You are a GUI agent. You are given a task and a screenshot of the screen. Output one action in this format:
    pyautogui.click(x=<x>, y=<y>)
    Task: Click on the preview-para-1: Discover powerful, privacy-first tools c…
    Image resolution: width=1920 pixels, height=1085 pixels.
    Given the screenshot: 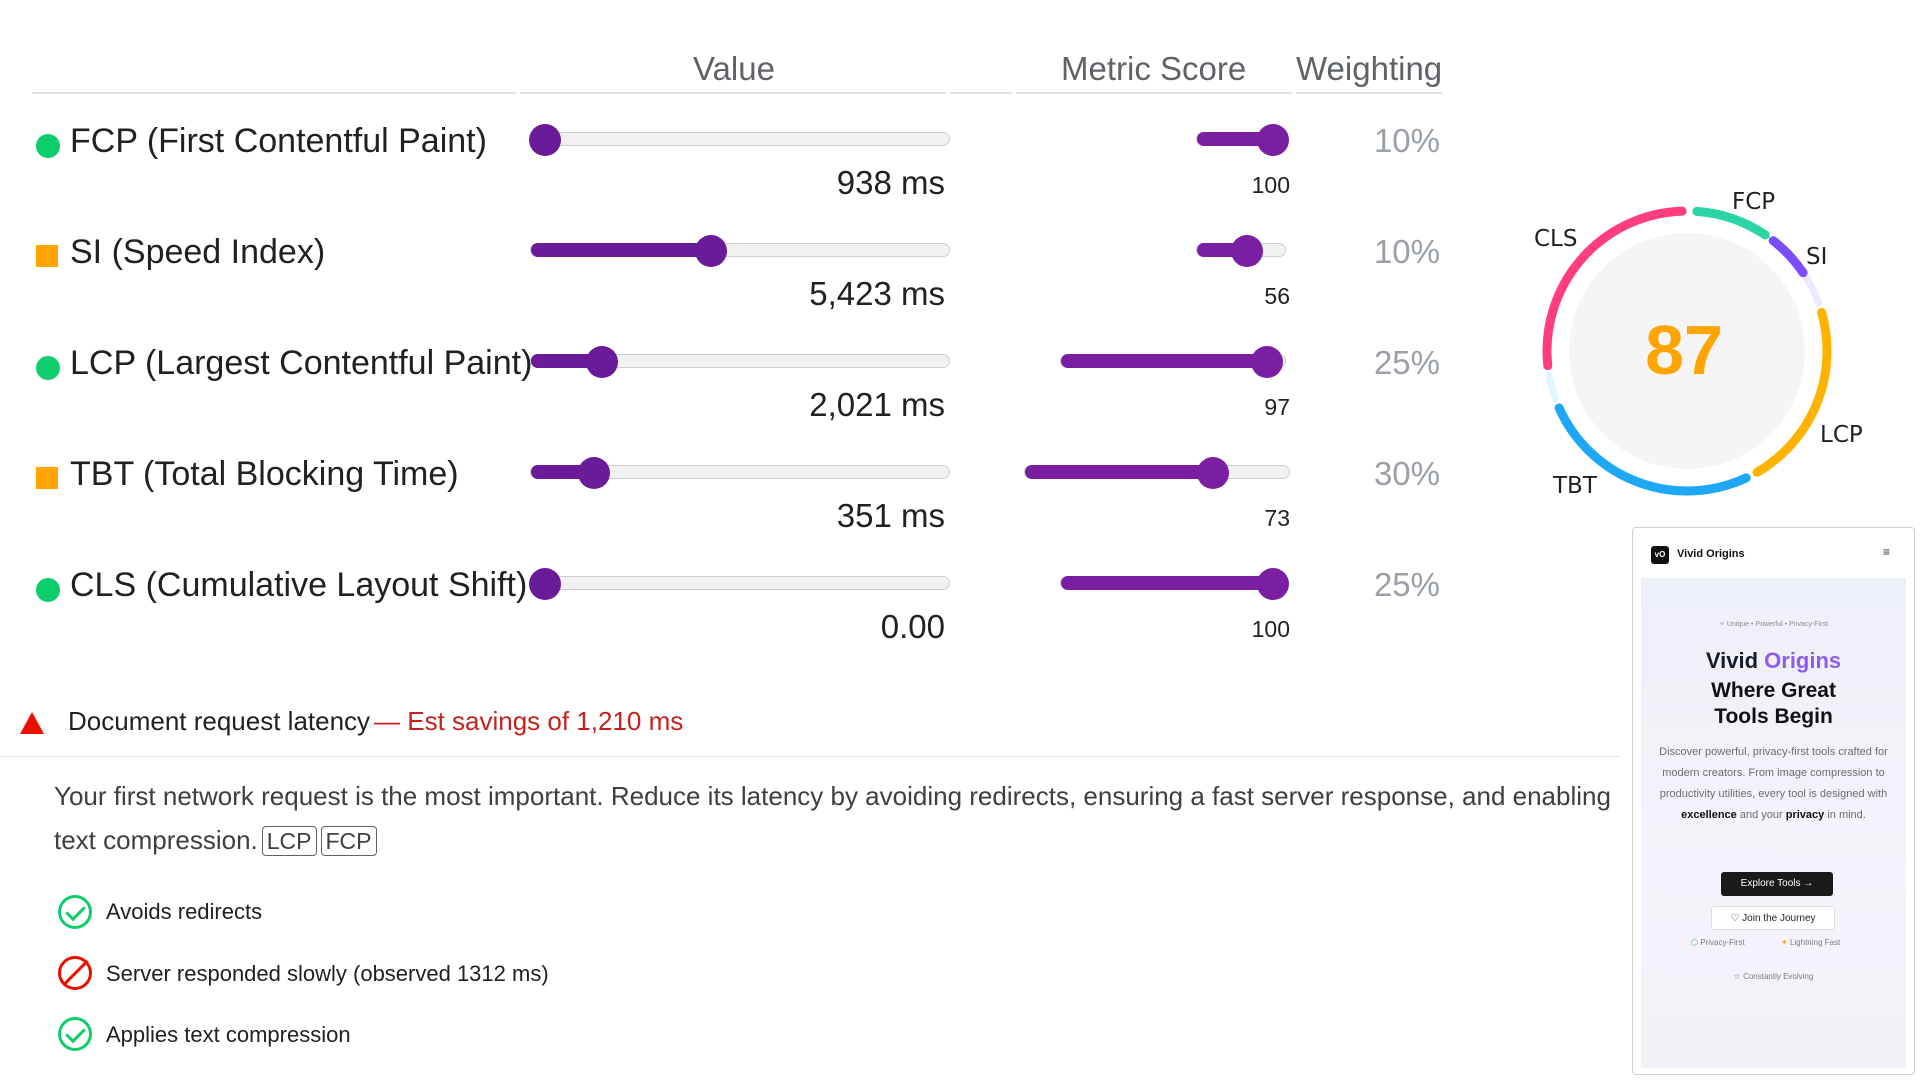 What is the action you would take?
    pyautogui.click(x=1773, y=773)
    